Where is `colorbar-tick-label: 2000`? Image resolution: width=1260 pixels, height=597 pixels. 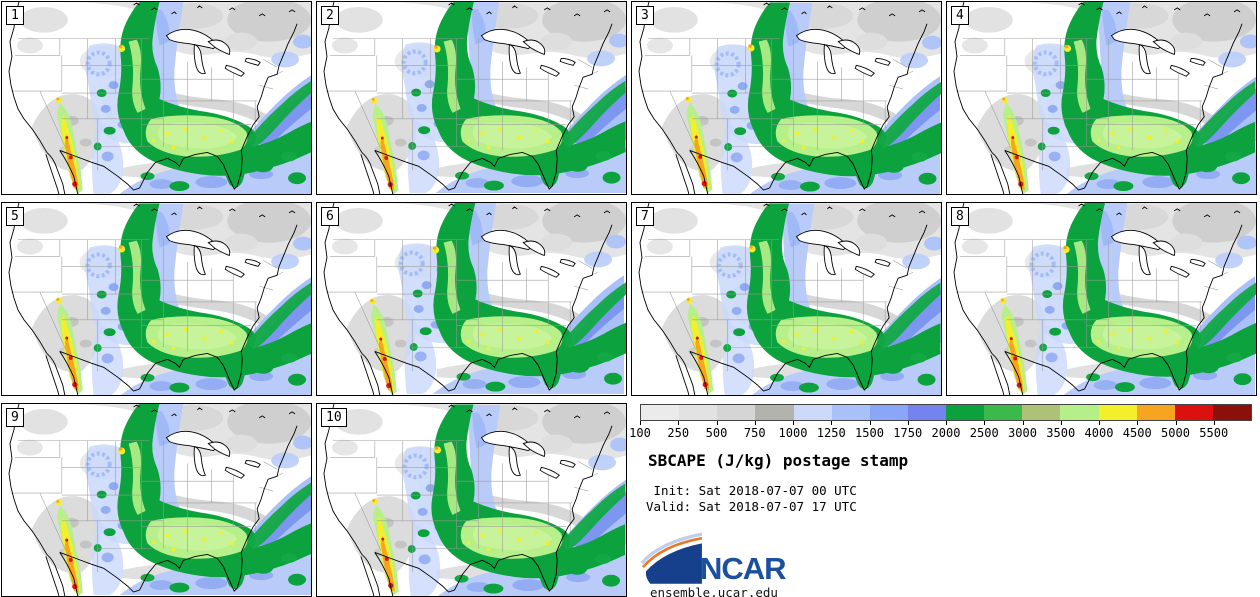
colorbar-tick-label: 2000 is located at coordinates (946, 433).